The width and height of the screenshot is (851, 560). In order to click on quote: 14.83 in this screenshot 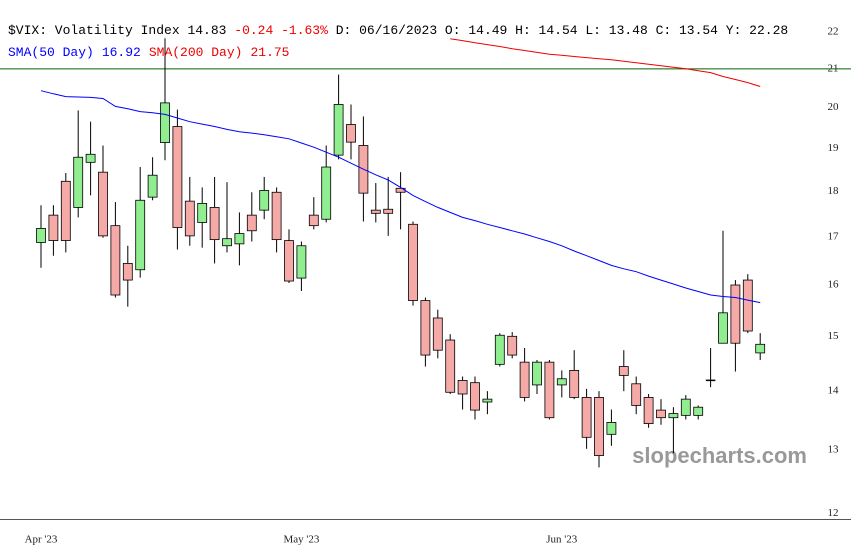, I will do `click(206, 30)`.